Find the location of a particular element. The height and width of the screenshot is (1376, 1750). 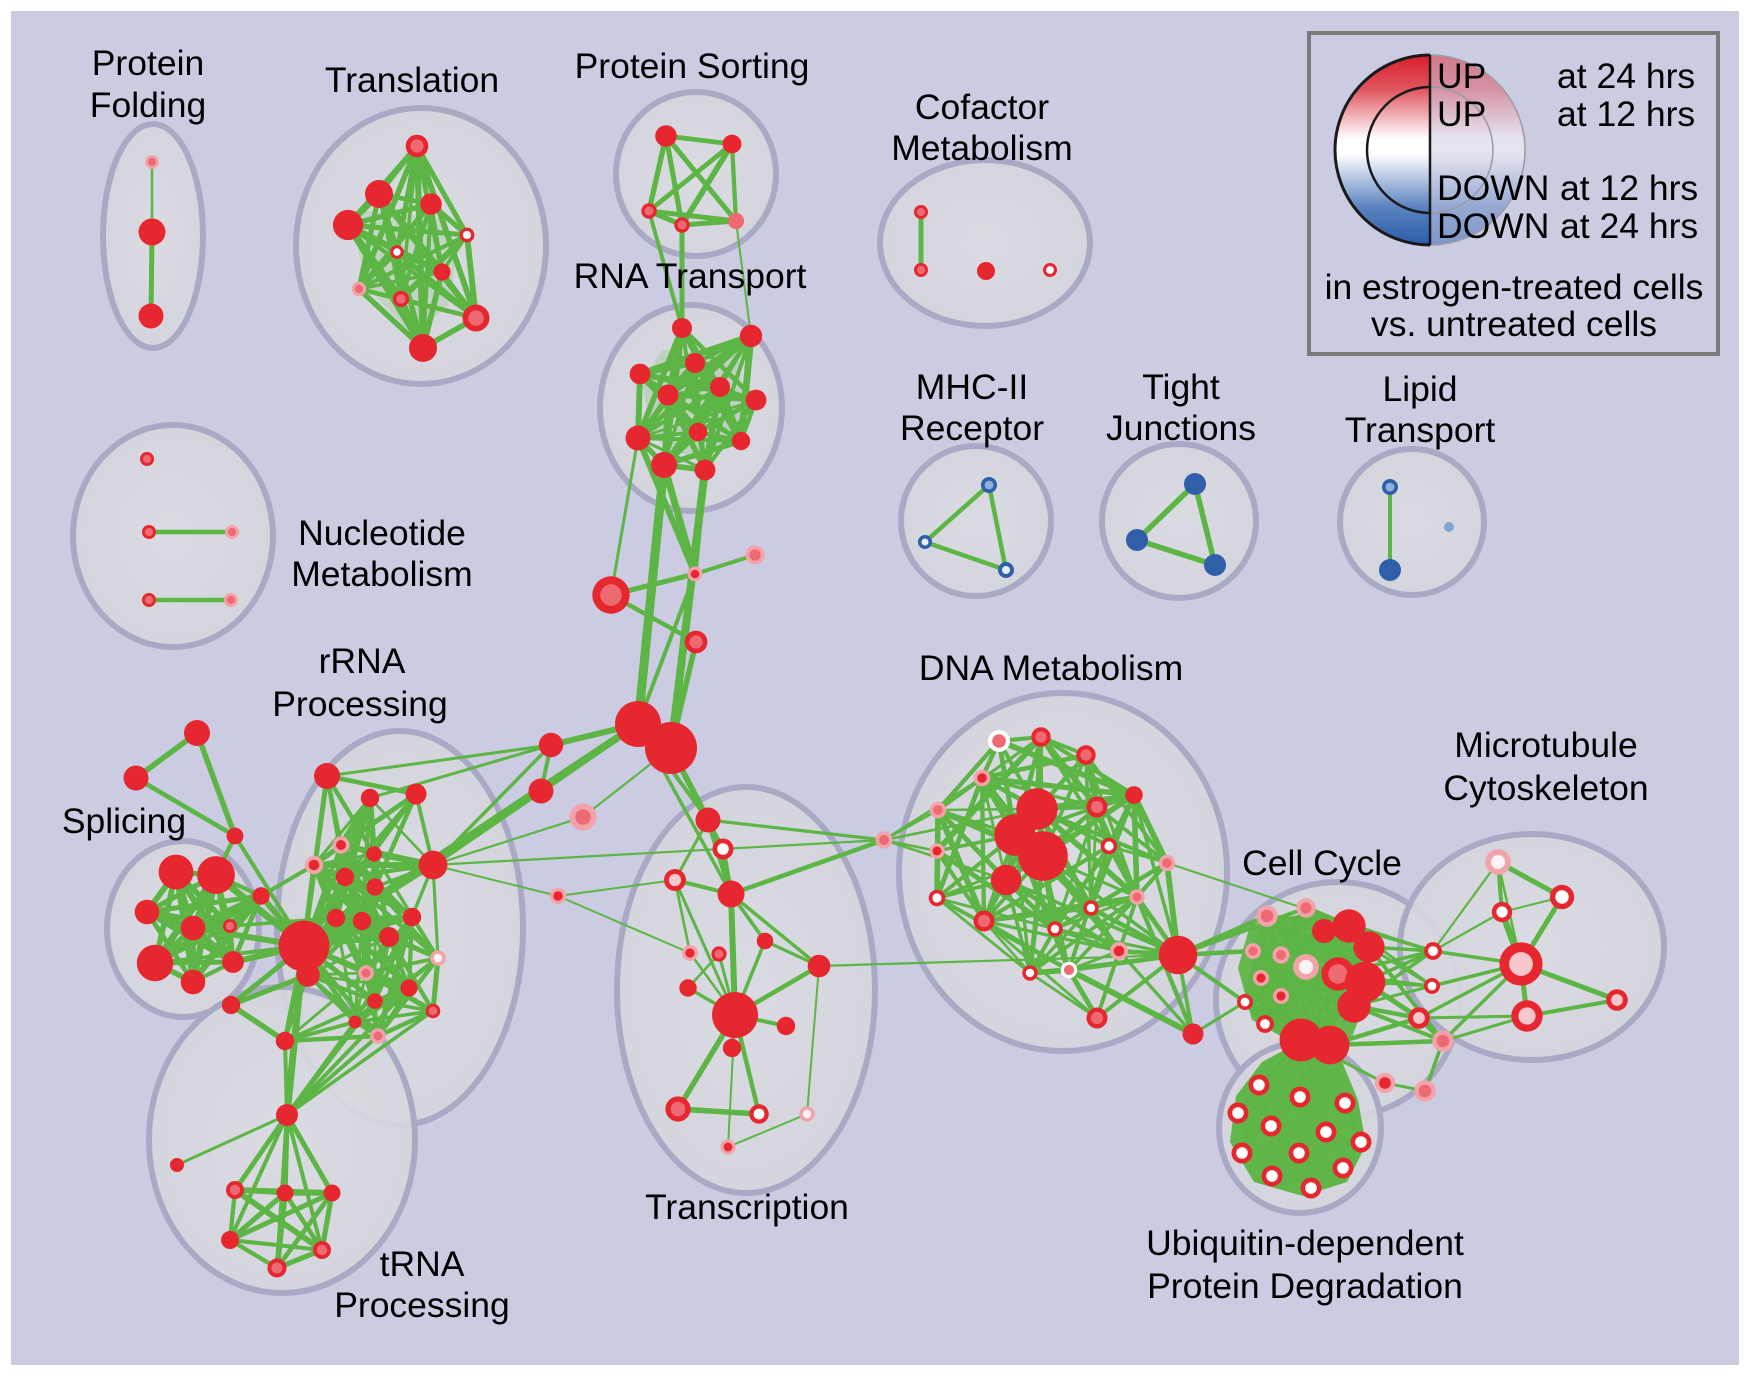

svg-text: Junctions is located at coordinates (1181, 428).